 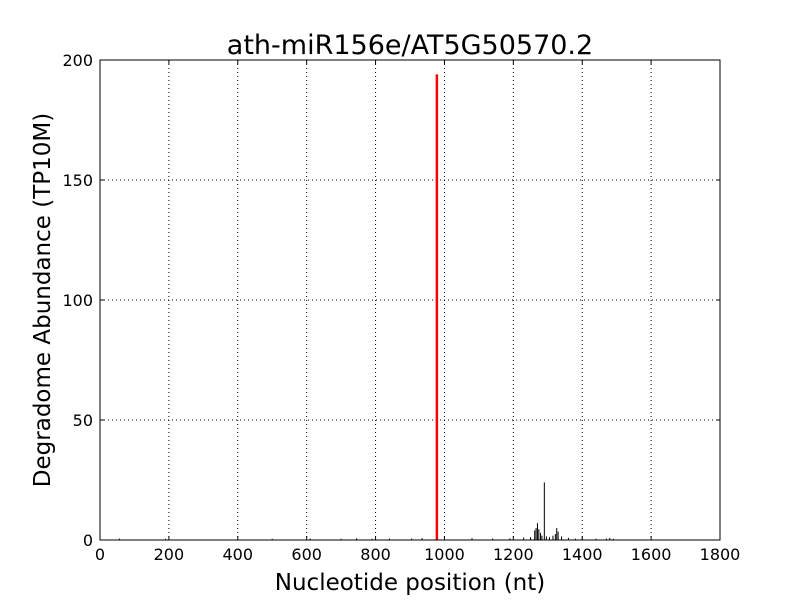 I want to click on y-tick-label: 150, so click(x=77, y=180).